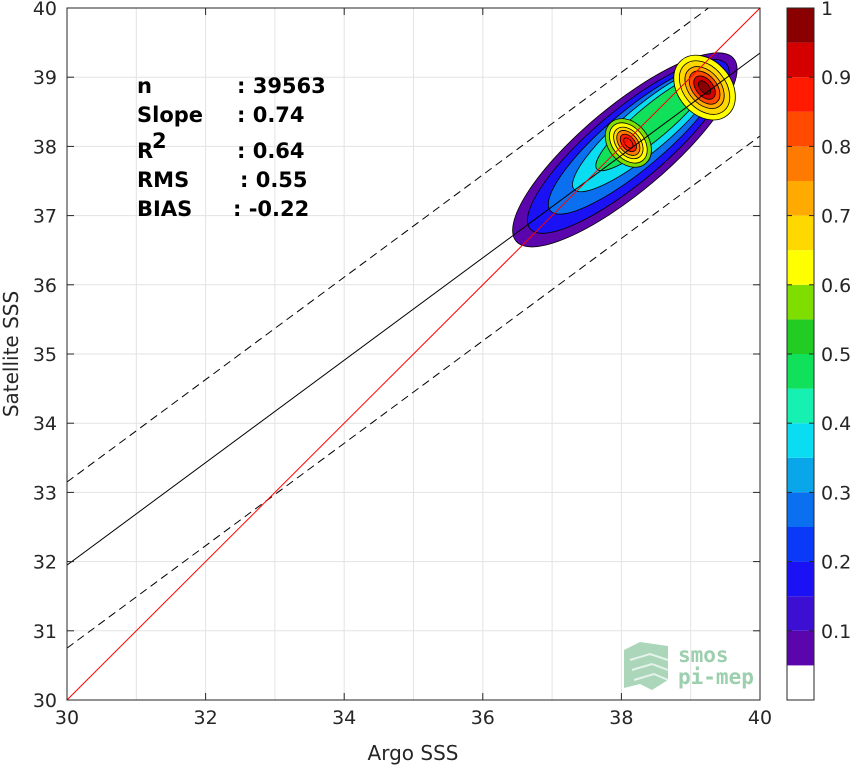 The height and width of the screenshot is (767, 855). Describe the element at coordinates (483, 718) in the screenshot. I see `x-tick-label: 36` at that location.